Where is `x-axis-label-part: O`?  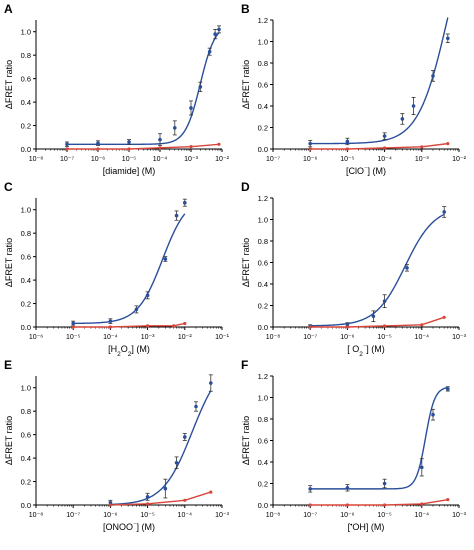 x-axis-label-part: O is located at coordinates (124, 349).